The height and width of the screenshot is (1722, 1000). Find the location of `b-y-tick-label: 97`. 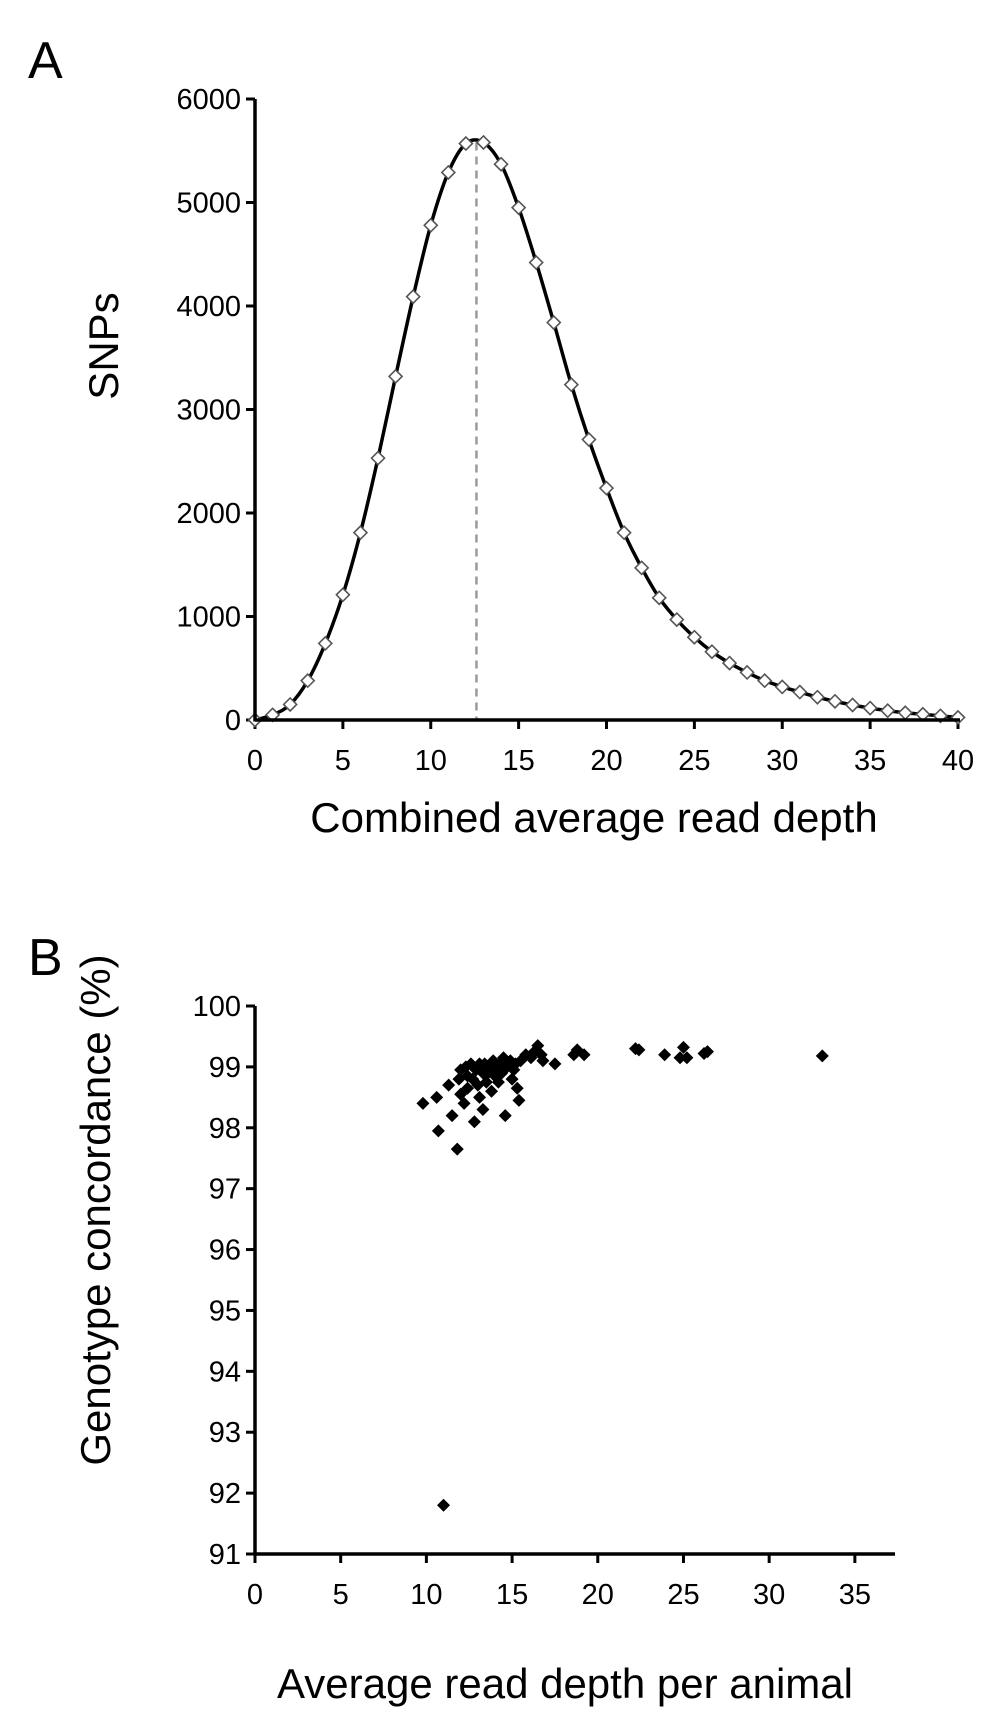

b-y-tick-label: 97 is located at coordinates (225, 1190).